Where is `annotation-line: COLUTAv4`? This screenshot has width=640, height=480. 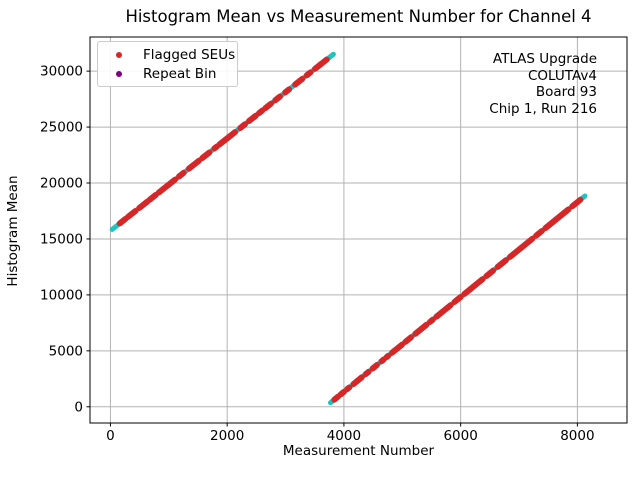
annotation-line: COLUTAv4 is located at coordinates (562, 75).